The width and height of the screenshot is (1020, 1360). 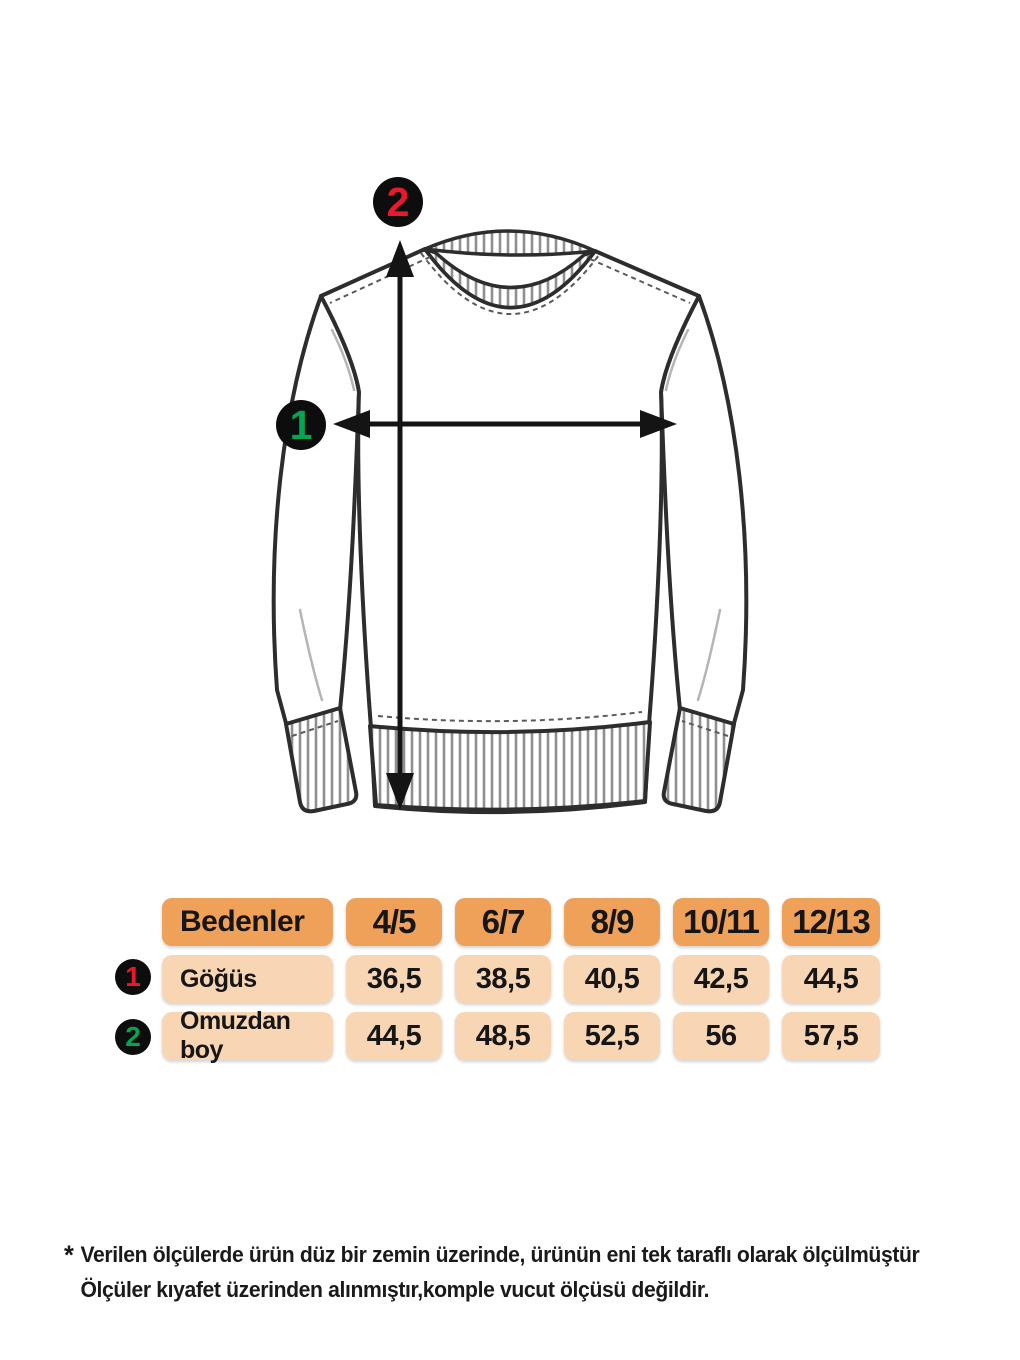 I want to click on length-value: 48,5, so click(x=503, y=1036).